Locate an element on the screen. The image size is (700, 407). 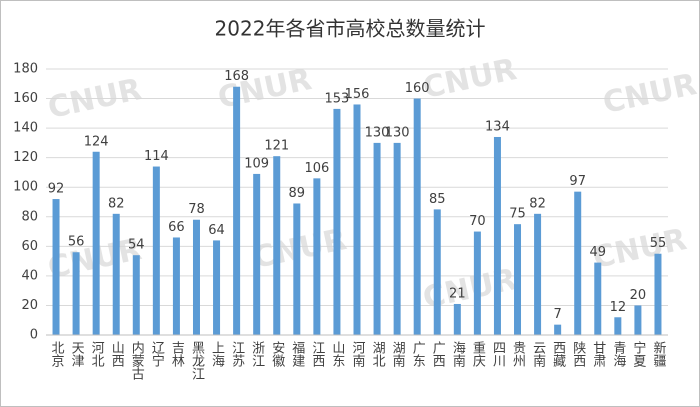
x-tick-label: 甘肃 is located at coordinates (598, 354).